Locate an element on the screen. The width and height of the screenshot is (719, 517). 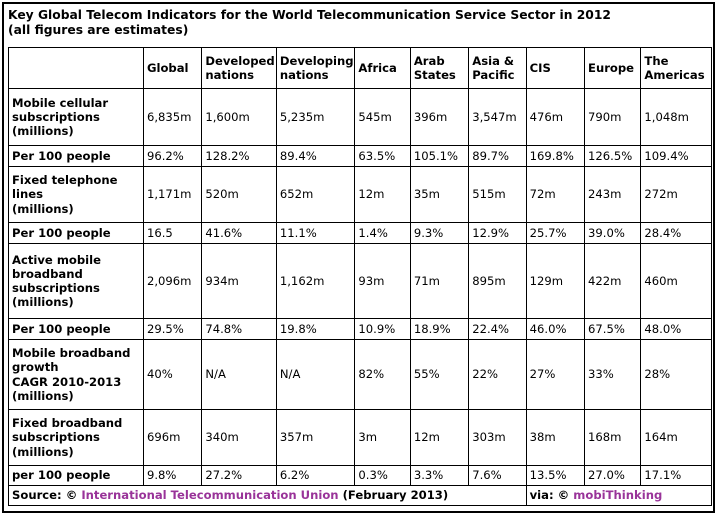
cell: 33% is located at coordinates (613, 374).